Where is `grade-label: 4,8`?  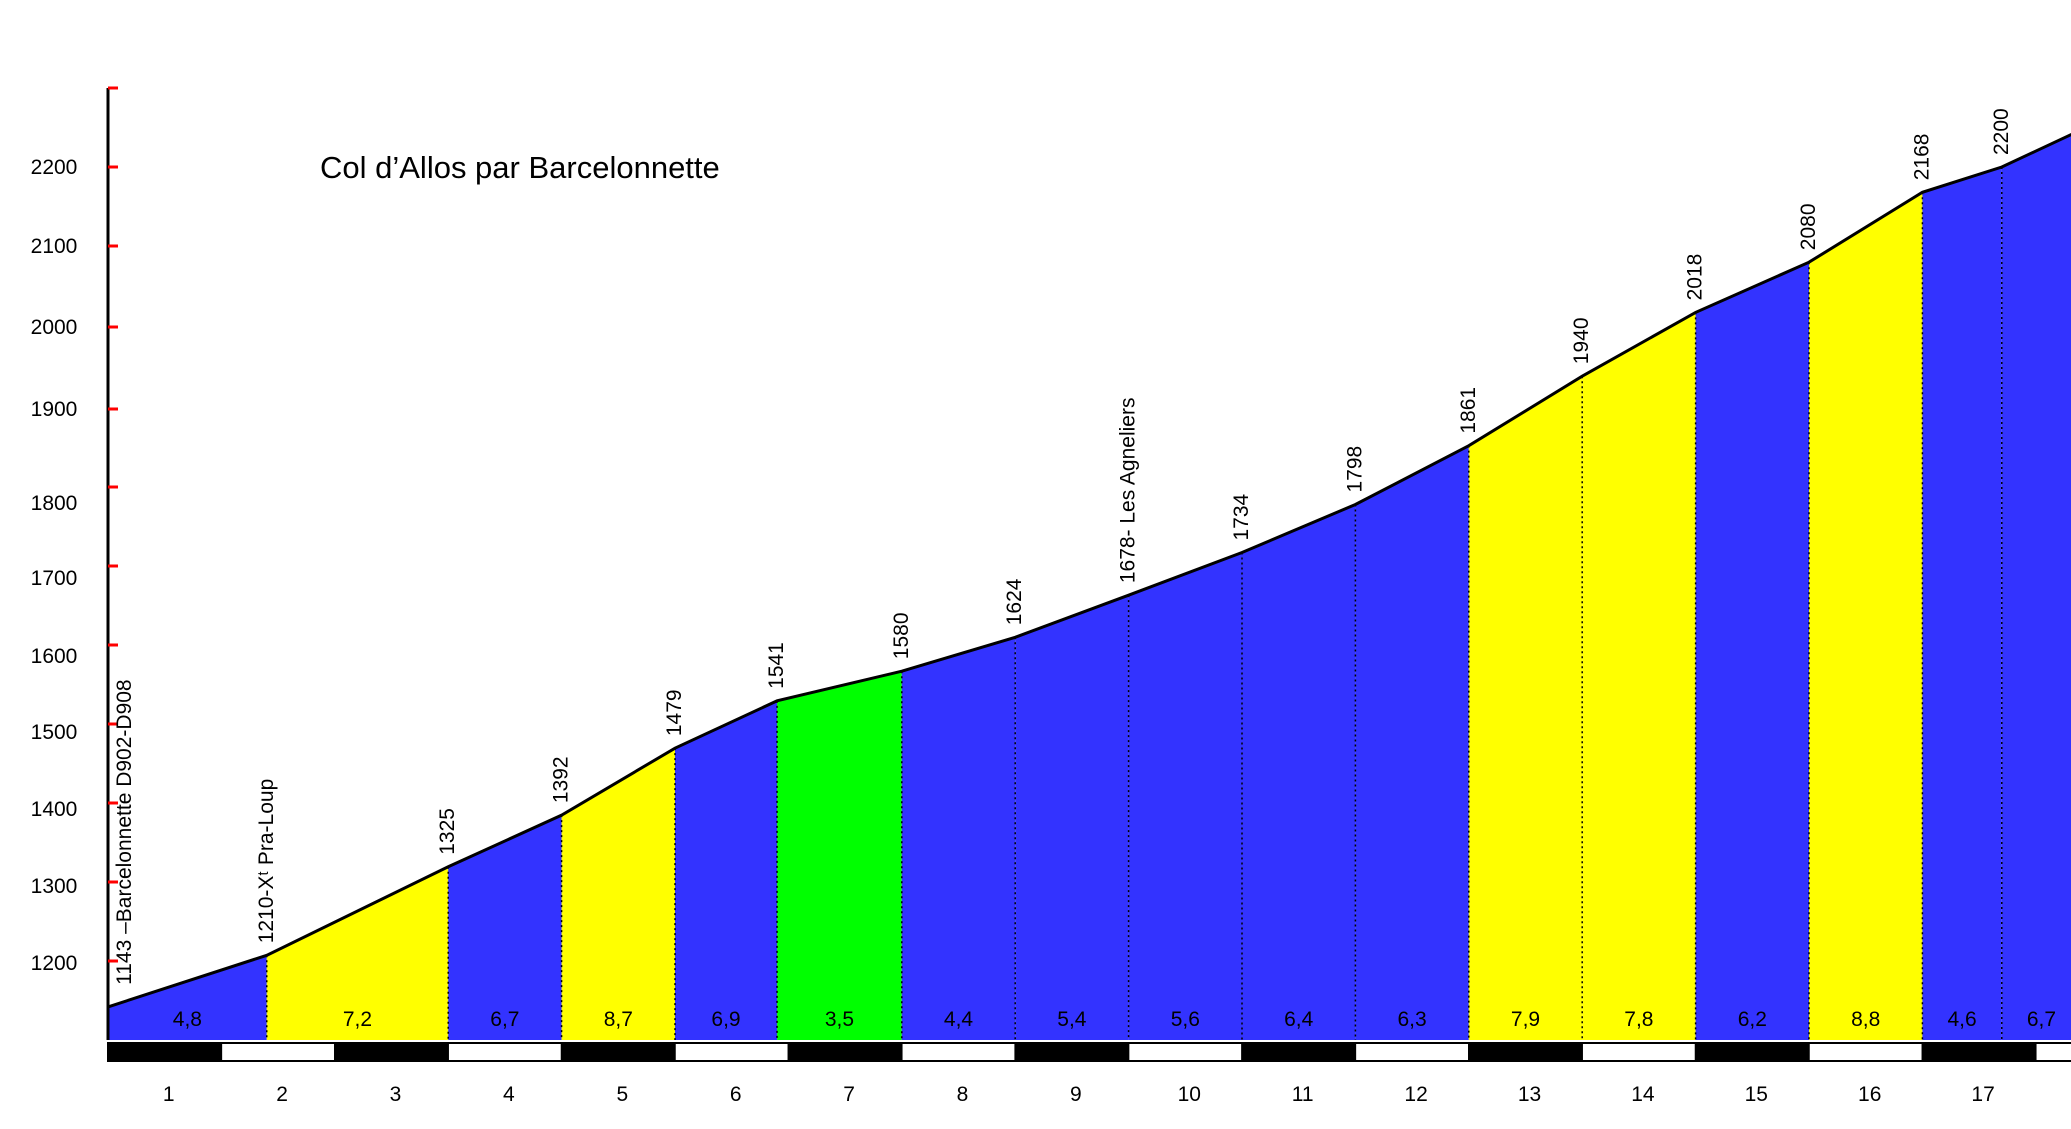 grade-label: 4,8 is located at coordinates (187, 1019).